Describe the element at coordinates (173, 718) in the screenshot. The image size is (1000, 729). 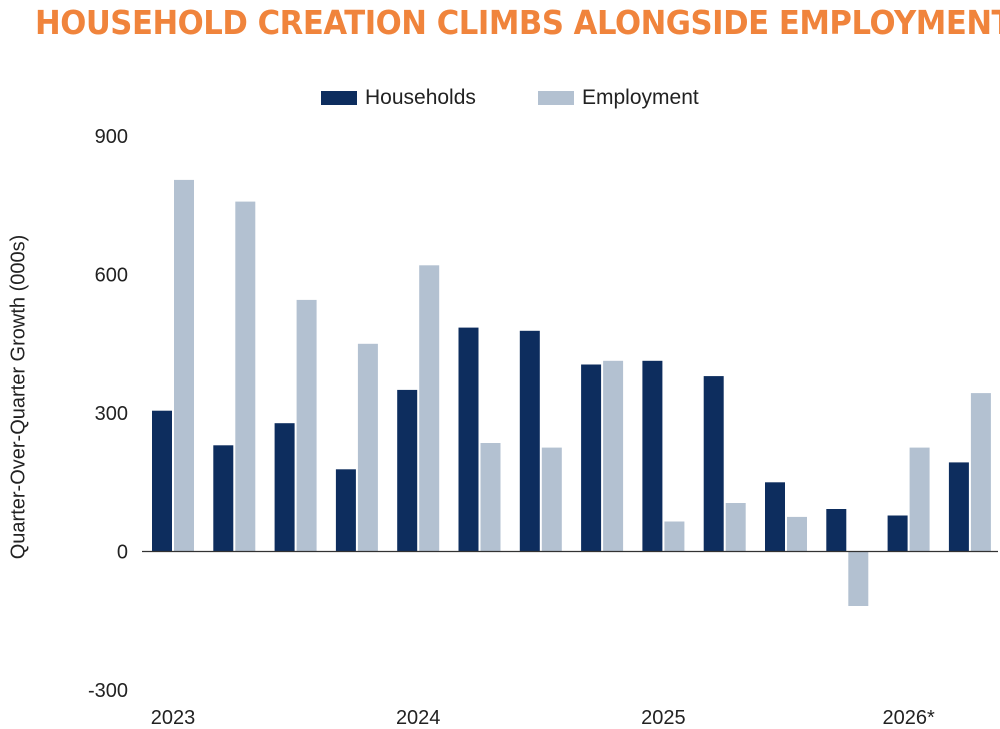
I see `x-tick-label: 2023` at that location.